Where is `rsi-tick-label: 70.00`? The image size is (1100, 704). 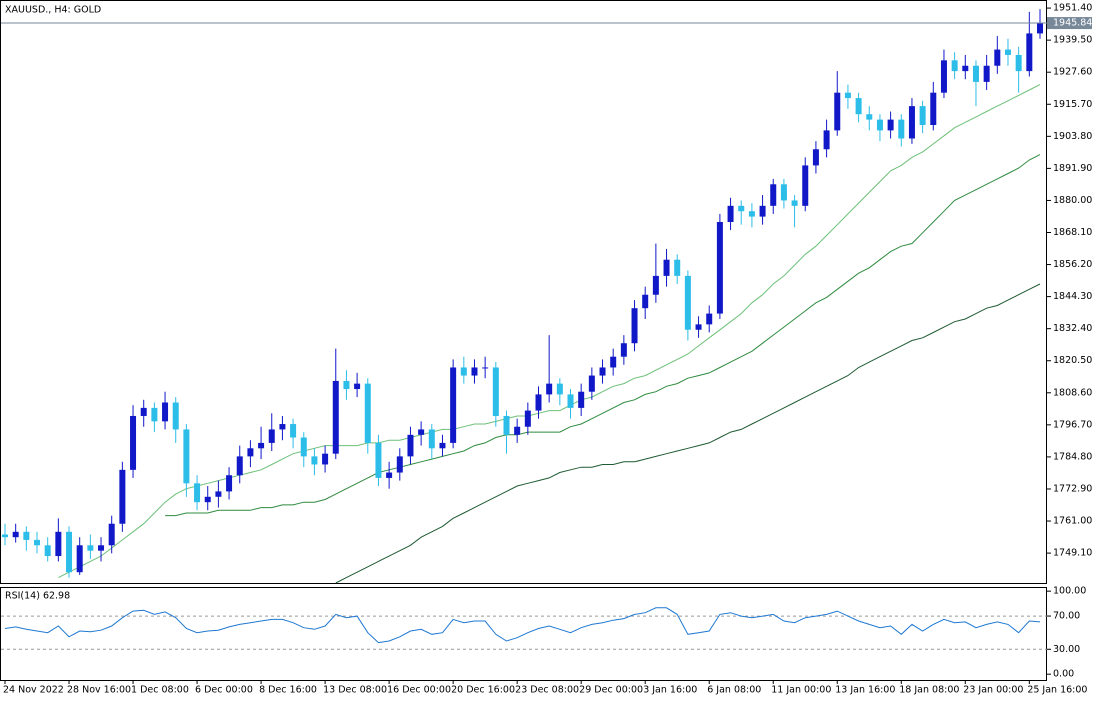
rsi-tick-label: 70.00 is located at coordinates (1066, 616).